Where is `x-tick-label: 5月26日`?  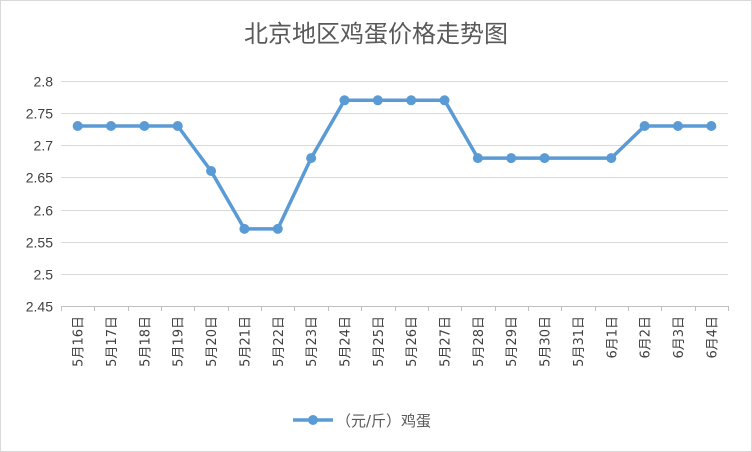 x-tick-label: 5月26日 is located at coordinates (412, 341).